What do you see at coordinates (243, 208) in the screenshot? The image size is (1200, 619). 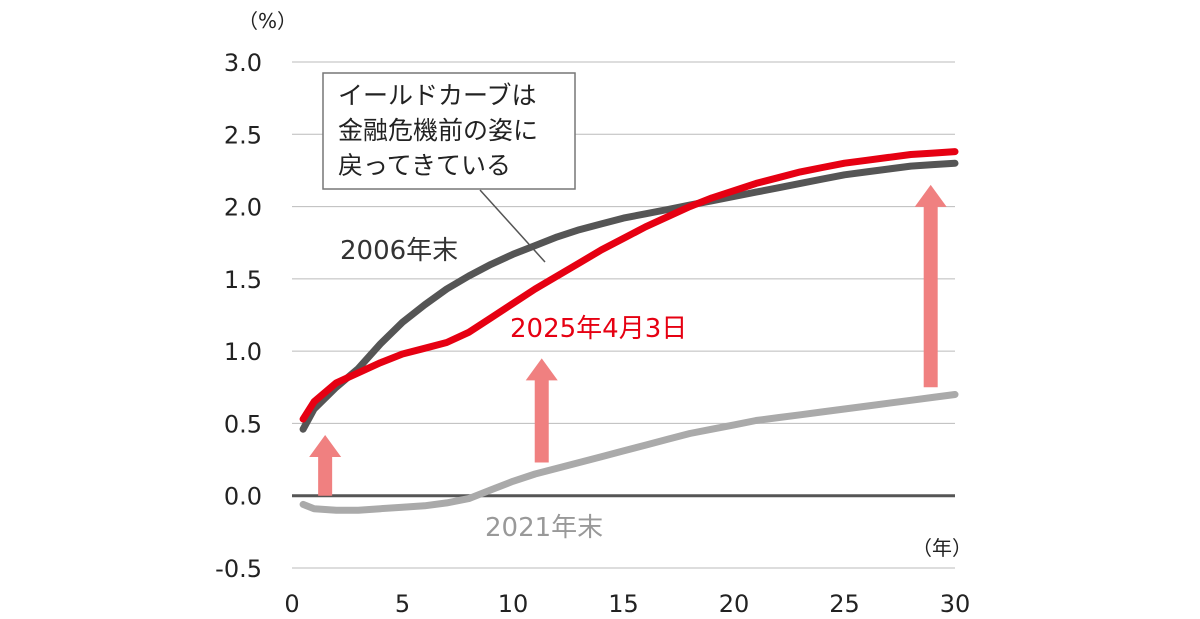 I see `y-tick-label: 2.0` at bounding box center [243, 208].